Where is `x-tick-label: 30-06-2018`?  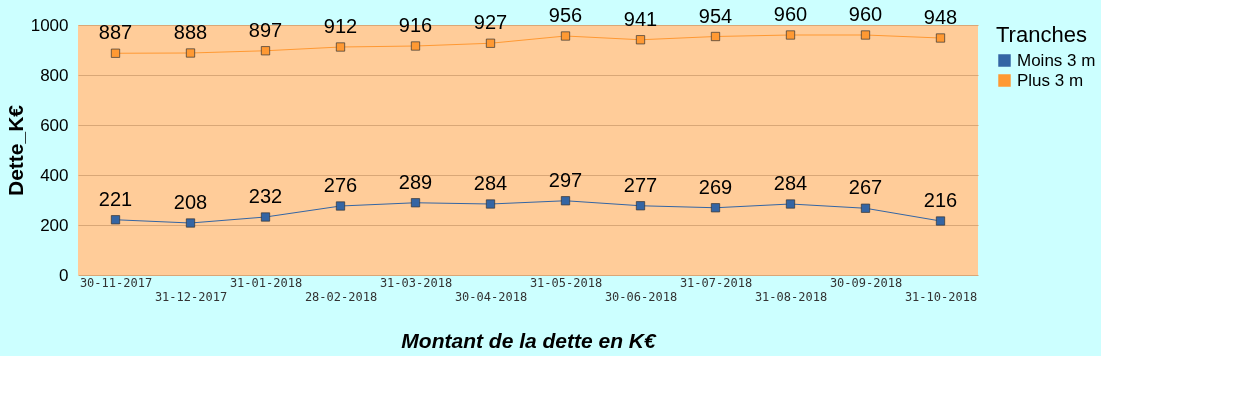
x-tick-label: 30-06-2018 is located at coordinates (641, 296).